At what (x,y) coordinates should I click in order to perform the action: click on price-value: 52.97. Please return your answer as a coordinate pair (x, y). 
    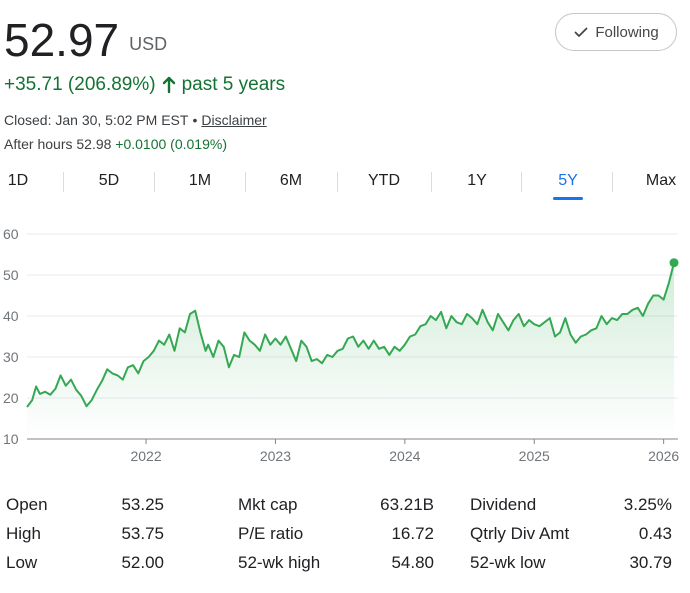
    Looking at the image, I should click on (62, 40).